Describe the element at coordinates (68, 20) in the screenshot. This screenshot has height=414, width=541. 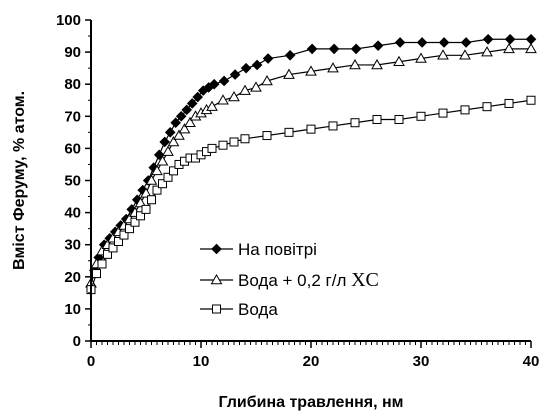
I see `y-tick-label: 100` at that location.